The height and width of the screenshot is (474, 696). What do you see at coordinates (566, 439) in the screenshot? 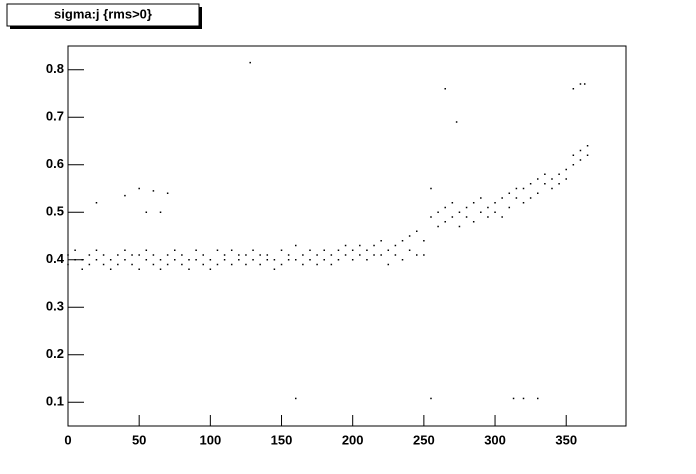
I see `x-tick-label: 350` at bounding box center [566, 439].